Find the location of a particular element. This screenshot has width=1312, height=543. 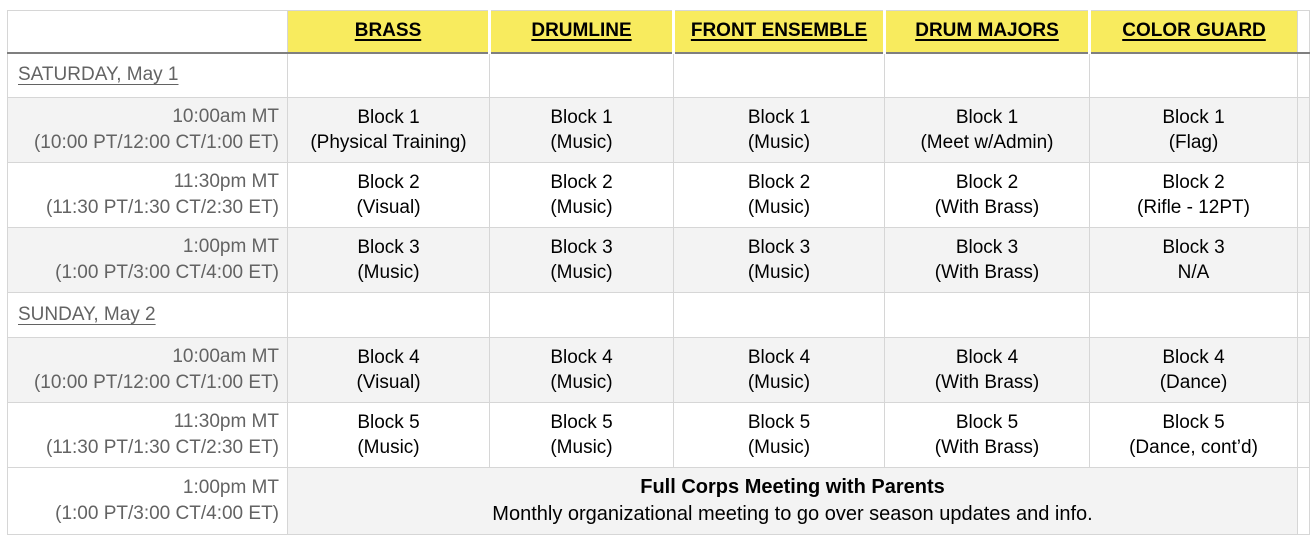

block-detail: (Flag) is located at coordinates (1193, 142).